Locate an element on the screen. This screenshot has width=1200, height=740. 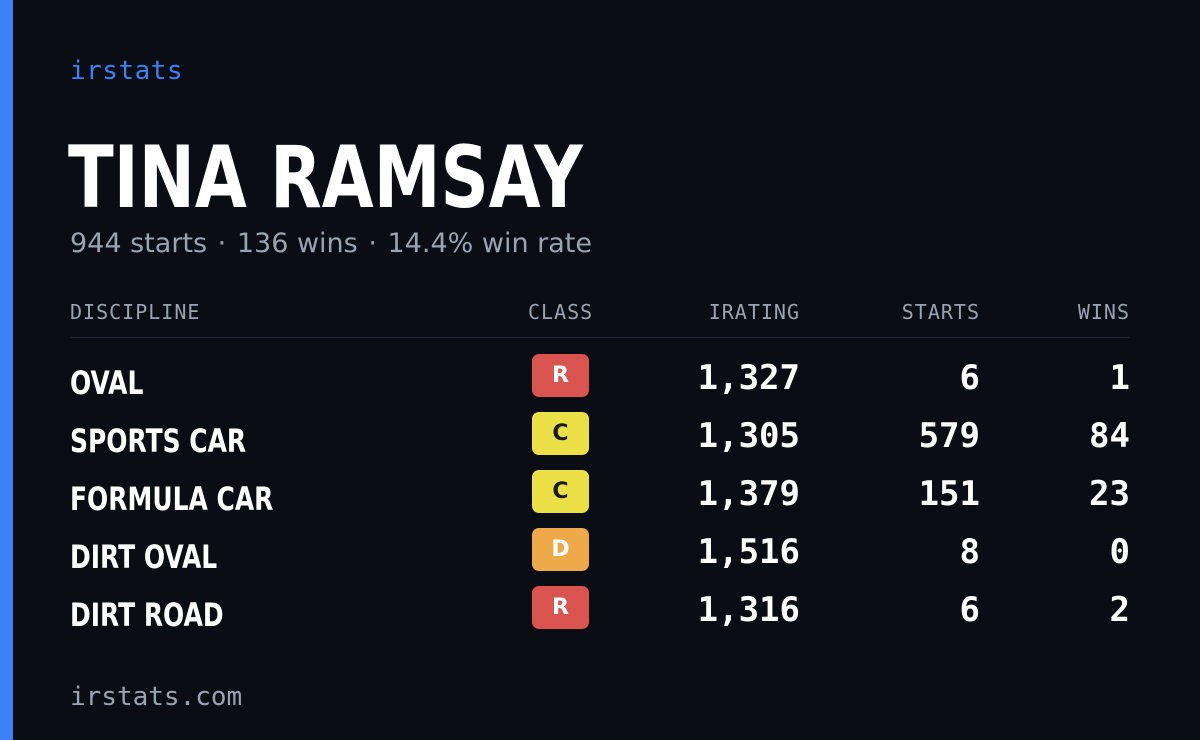
header-discipline: DISCIPLINE is located at coordinates (135, 312).